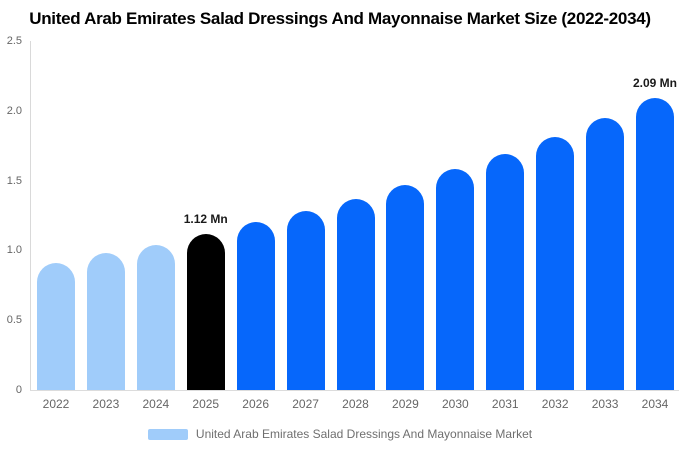  What do you see at coordinates (655, 83) in the screenshot?
I see `bar-value-label-2034: 2.09 Mn` at bounding box center [655, 83].